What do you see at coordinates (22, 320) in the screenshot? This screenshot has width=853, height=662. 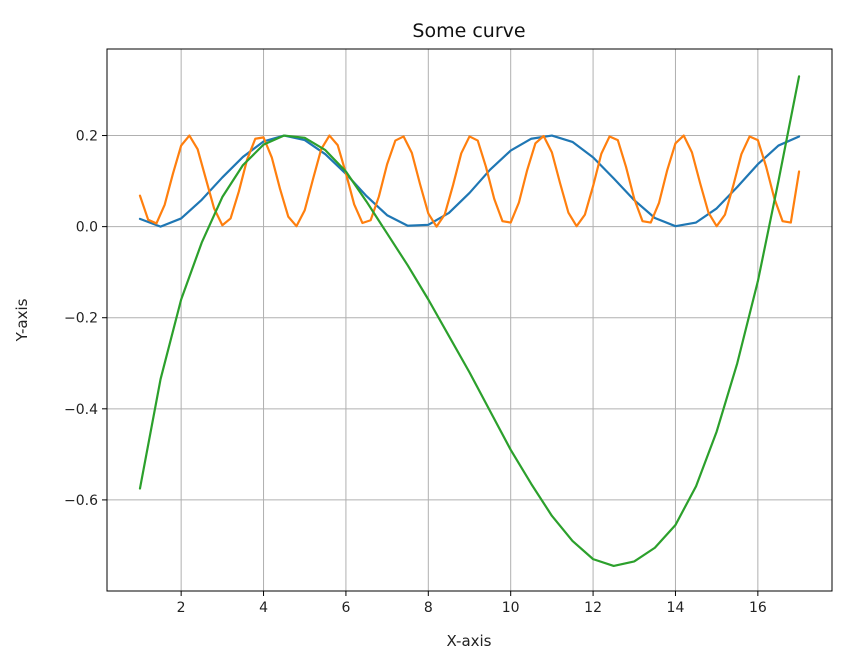 I see `y-axis-label: Y-axis` at bounding box center [22, 320].